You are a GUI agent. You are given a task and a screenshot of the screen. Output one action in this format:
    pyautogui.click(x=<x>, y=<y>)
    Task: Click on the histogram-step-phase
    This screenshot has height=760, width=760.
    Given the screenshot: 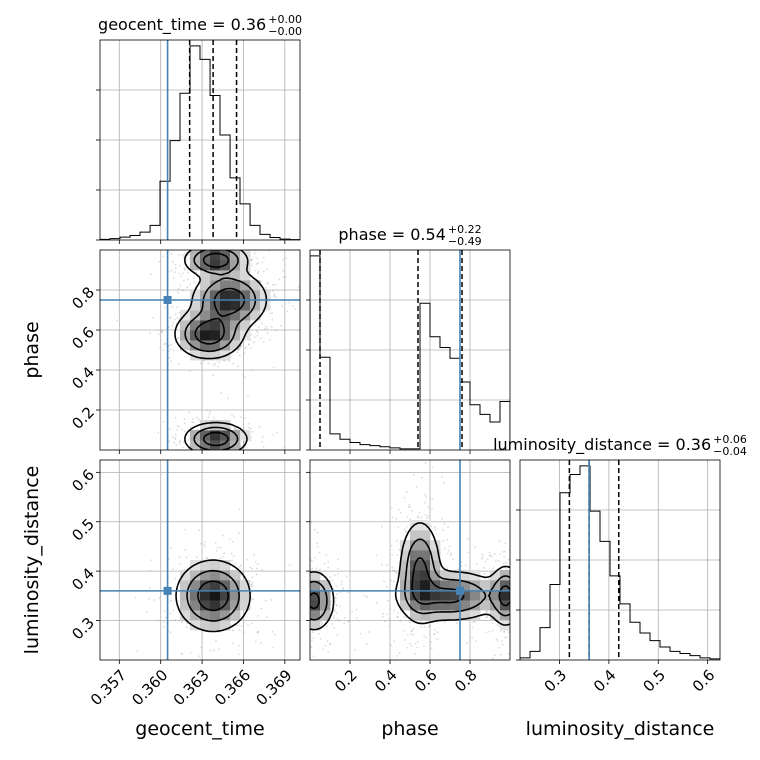 What is the action you would take?
    pyautogui.click(x=410, y=352)
    